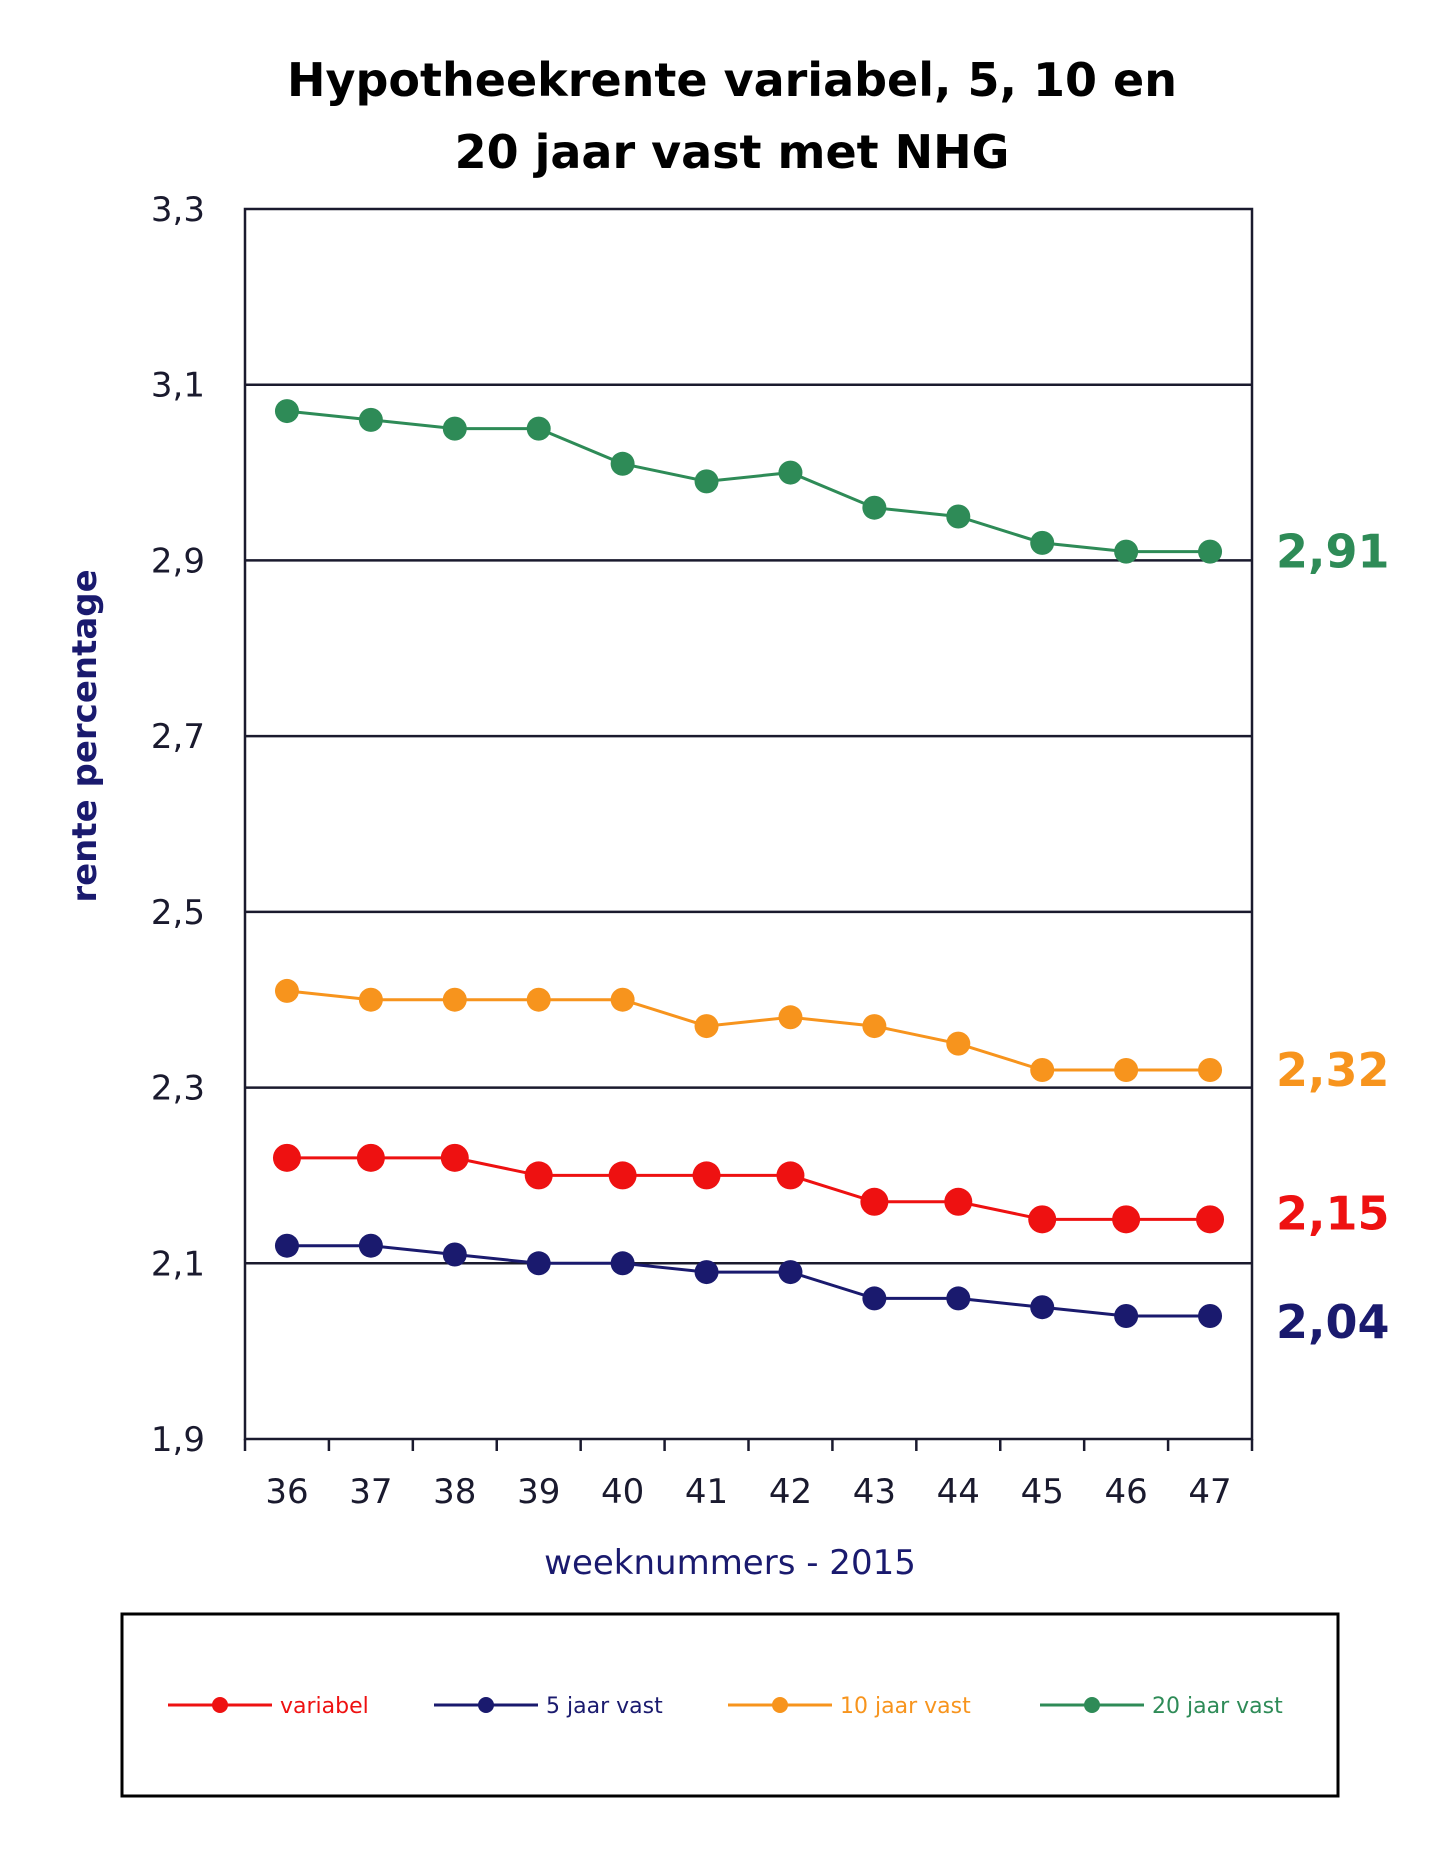 The width and height of the screenshot is (1440, 1872). I want to click on x-tick-label: 41, so click(706, 1492).